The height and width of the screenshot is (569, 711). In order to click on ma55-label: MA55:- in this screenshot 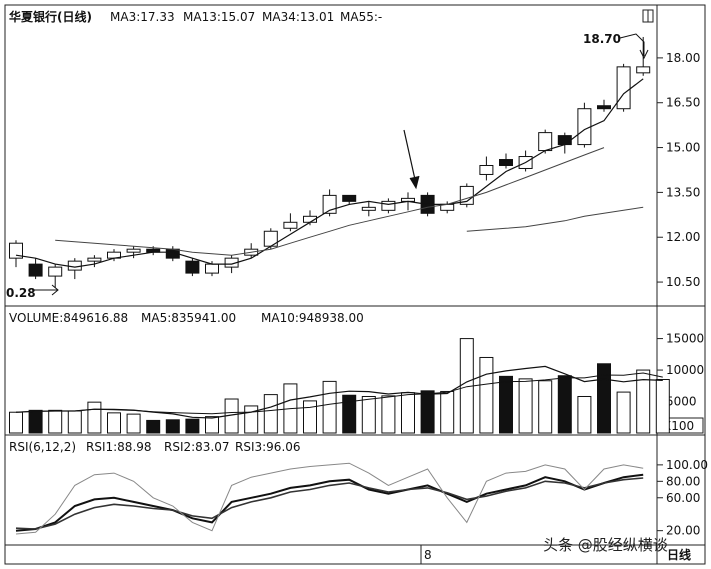, I will do `click(361, 17)`.